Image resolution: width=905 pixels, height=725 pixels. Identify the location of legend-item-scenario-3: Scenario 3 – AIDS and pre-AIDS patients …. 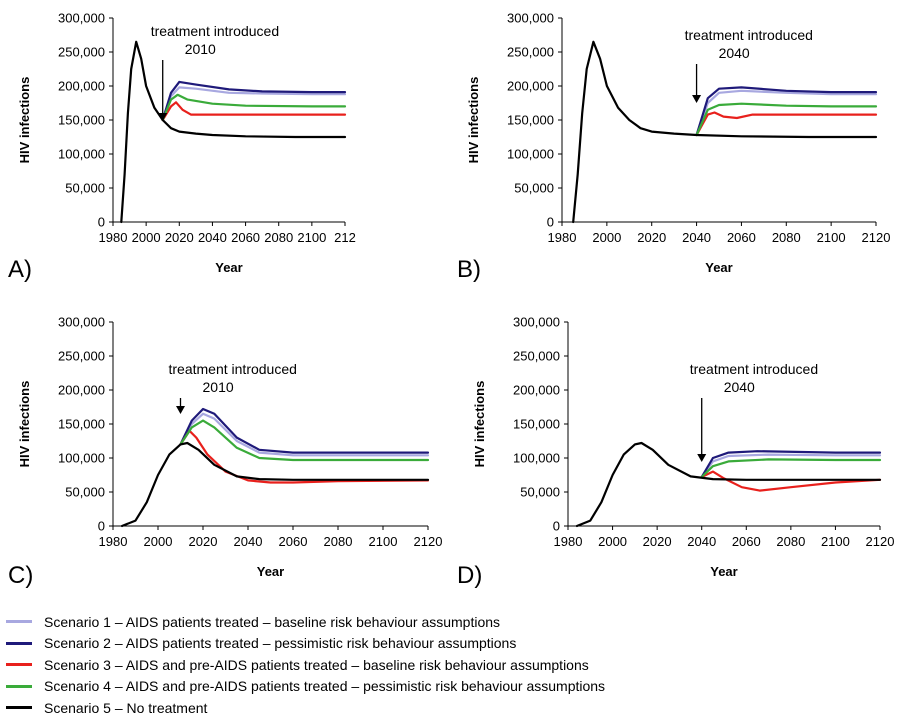
(451, 665).